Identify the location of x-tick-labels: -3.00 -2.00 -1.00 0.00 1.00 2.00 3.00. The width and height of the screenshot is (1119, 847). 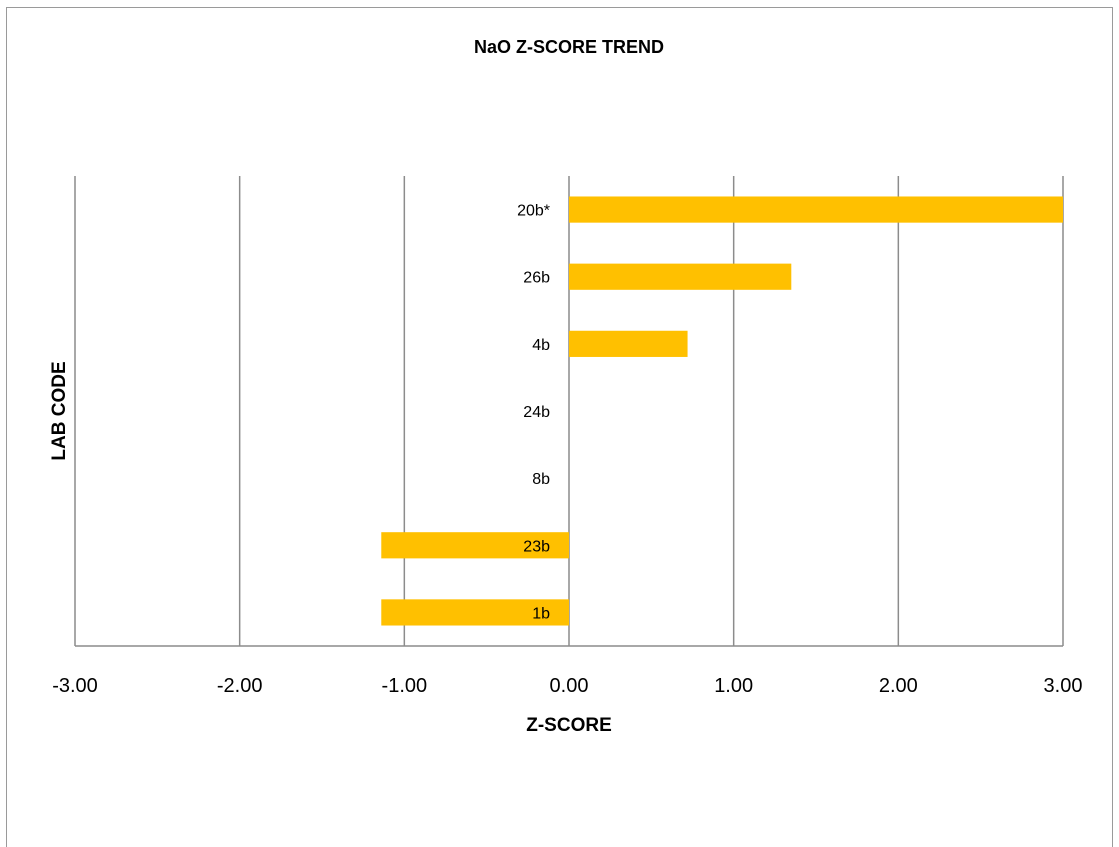
(567, 686).